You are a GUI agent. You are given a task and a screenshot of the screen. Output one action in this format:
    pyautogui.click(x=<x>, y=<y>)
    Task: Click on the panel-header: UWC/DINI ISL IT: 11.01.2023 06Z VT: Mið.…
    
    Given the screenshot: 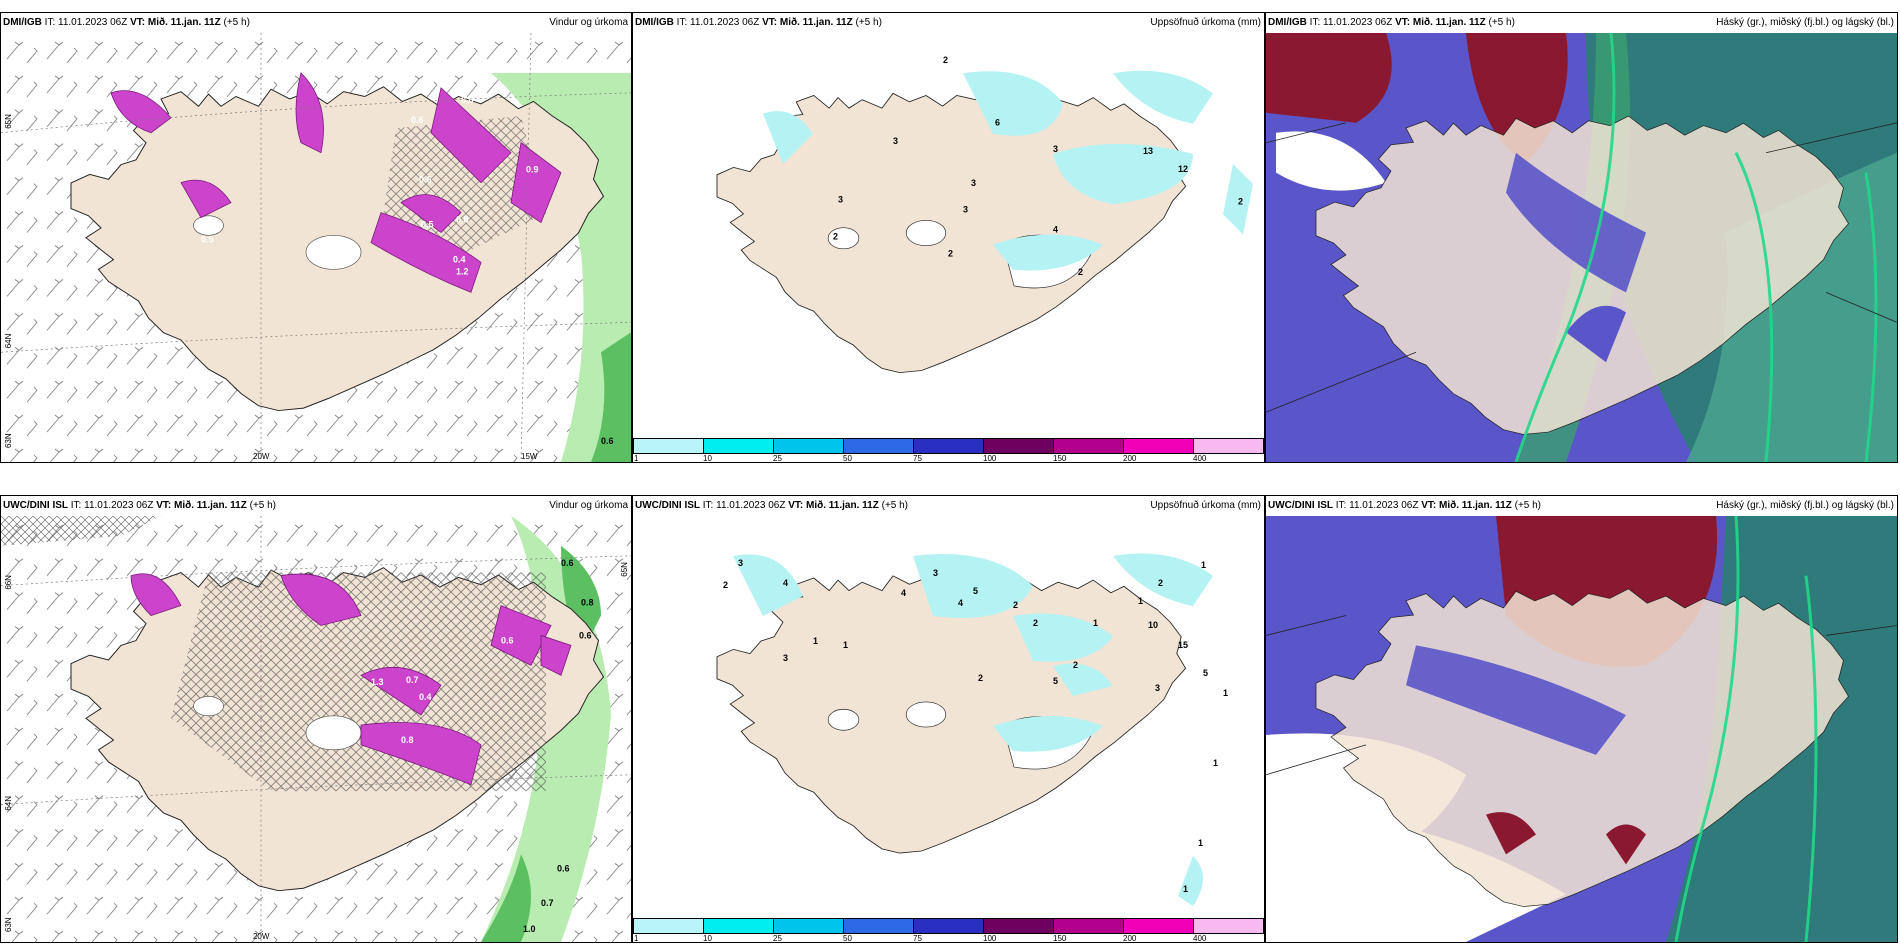 What is the action you would take?
    pyautogui.click(x=948, y=506)
    